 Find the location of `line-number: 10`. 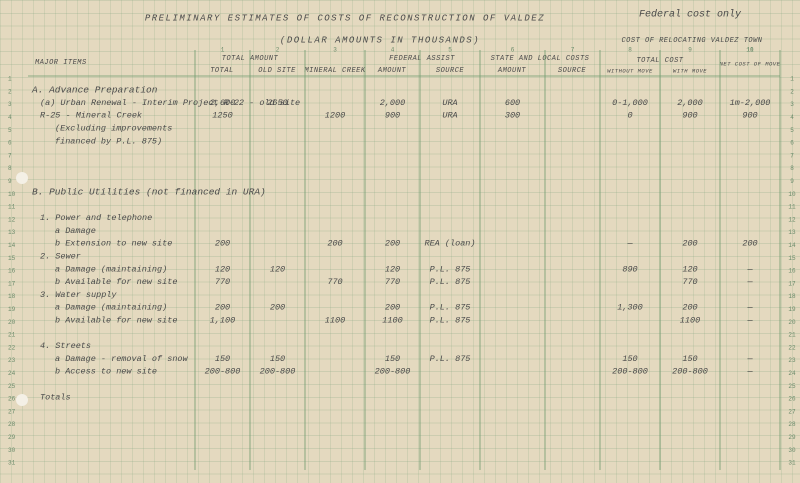

line-number: 10 is located at coordinates (12, 194).